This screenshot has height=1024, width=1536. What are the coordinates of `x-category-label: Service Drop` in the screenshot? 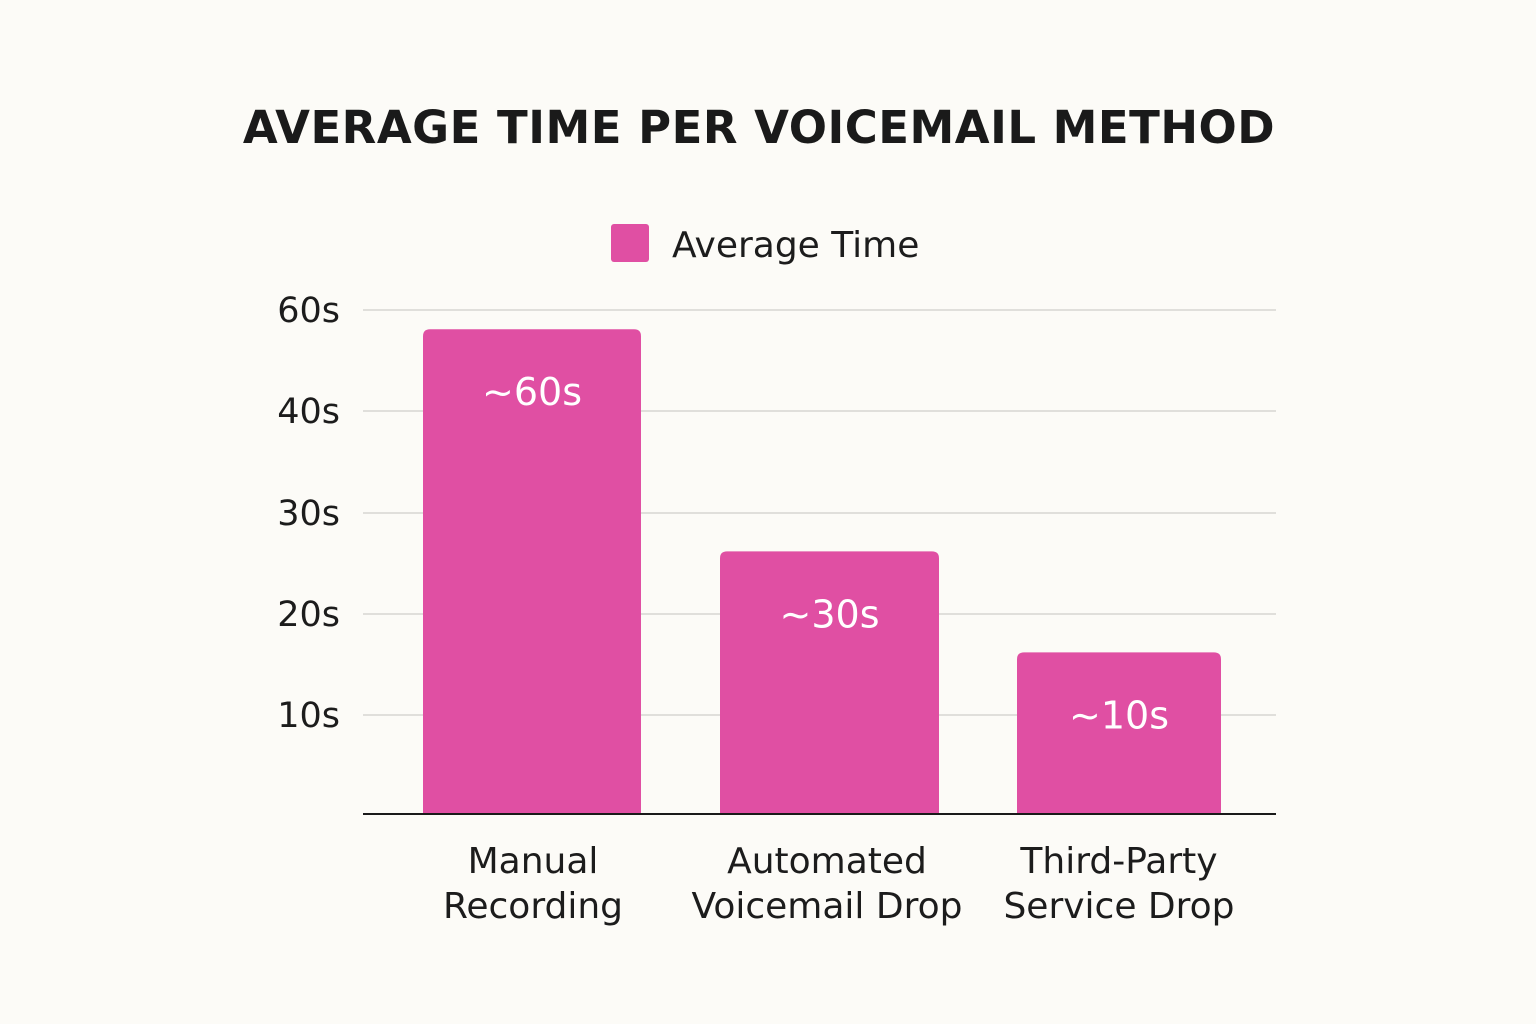 It's located at (1118, 906).